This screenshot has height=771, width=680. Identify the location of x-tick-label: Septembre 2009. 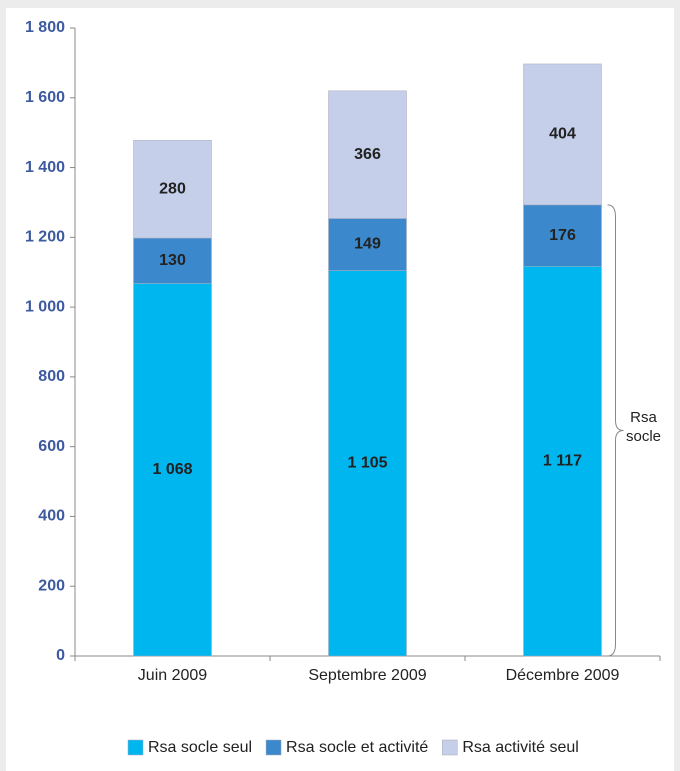
(367, 675).